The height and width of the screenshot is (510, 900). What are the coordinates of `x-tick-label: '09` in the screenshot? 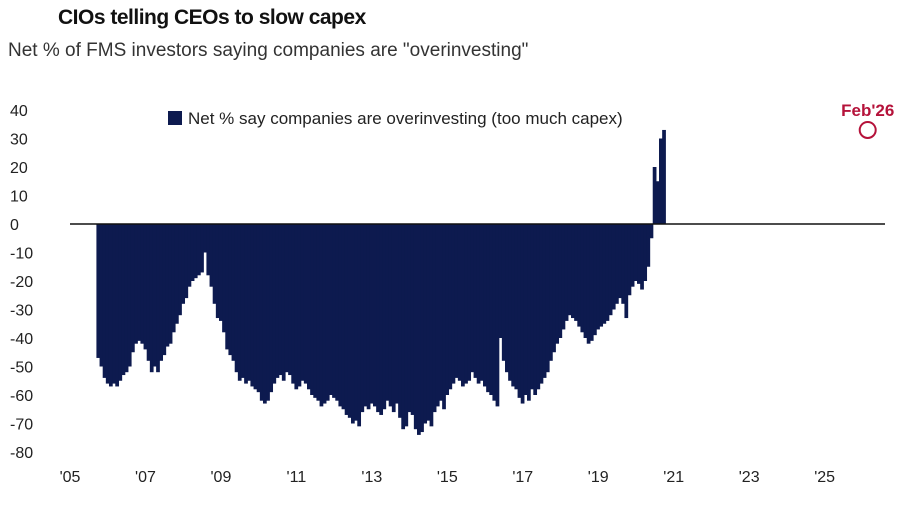 It's located at (220, 477).